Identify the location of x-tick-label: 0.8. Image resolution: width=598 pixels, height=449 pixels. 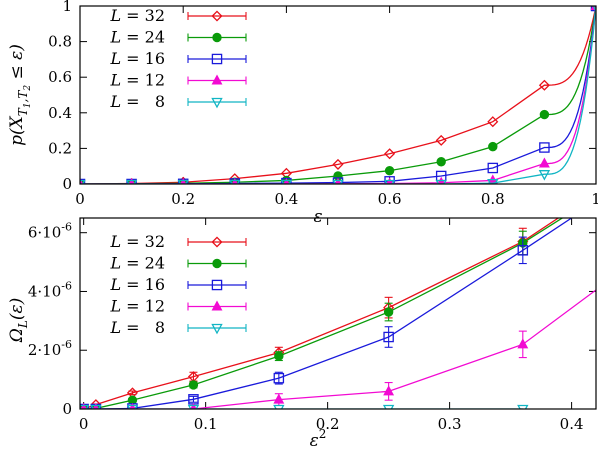
(493, 199).